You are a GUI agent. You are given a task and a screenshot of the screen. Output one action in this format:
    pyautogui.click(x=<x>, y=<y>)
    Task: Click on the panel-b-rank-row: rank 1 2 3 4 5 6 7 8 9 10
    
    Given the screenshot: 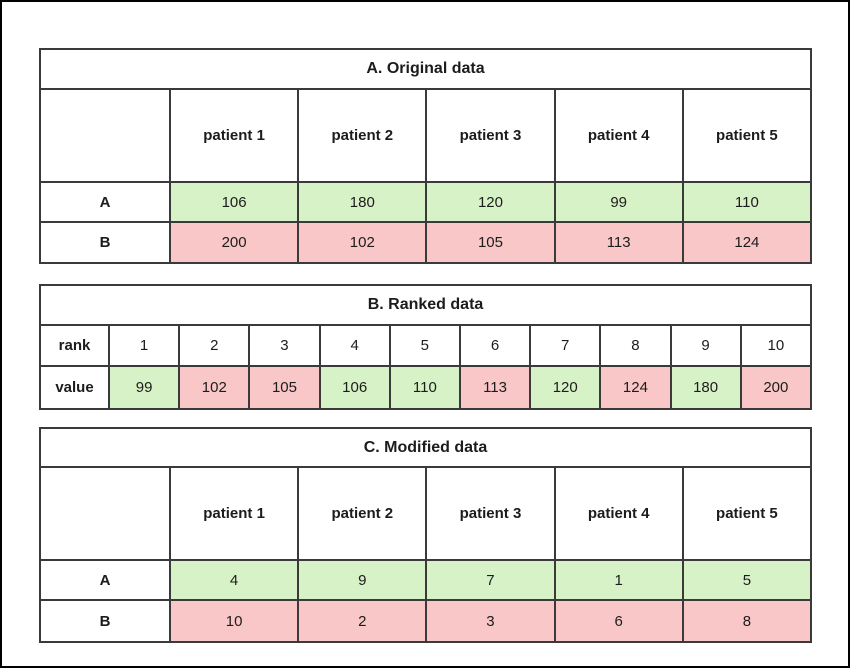 What is the action you would take?
    pyautogui.click(x=426, y=345)
    